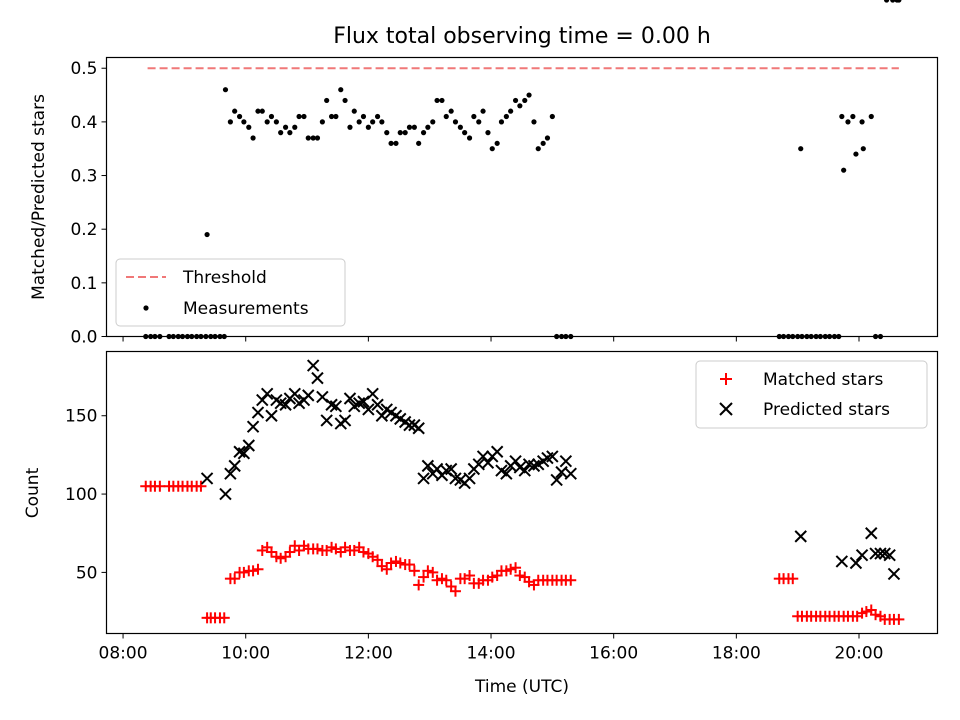 The height and width of the screenshot is (720, 960). What do you see at coordinates (726, 379) in the screenshot?
I see `legend-matched-swatch` at bounding box center [726, 379].